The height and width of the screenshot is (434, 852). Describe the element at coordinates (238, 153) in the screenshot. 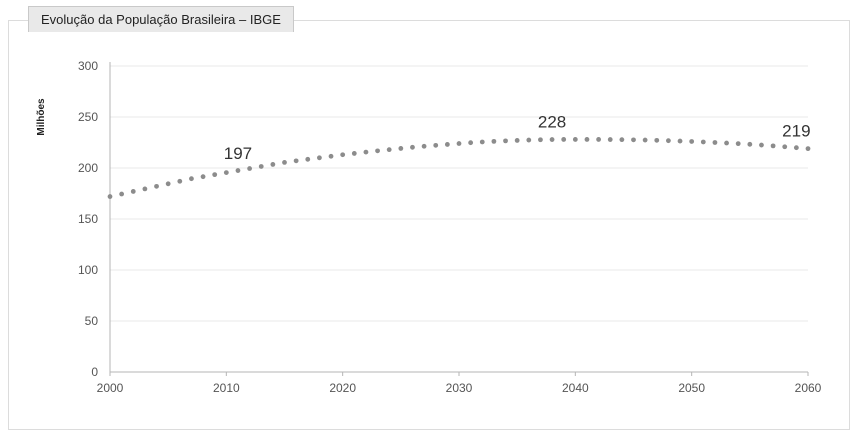

I see `data-label: 197` at that location.